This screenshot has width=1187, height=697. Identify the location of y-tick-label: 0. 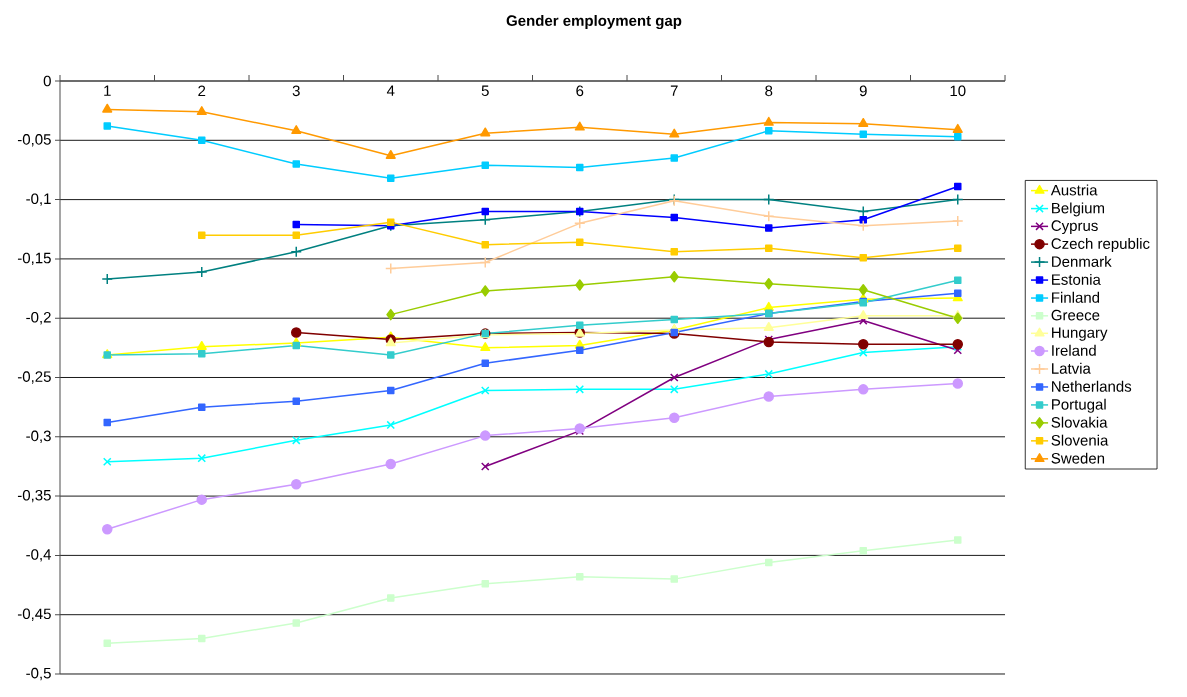
(47, 81).